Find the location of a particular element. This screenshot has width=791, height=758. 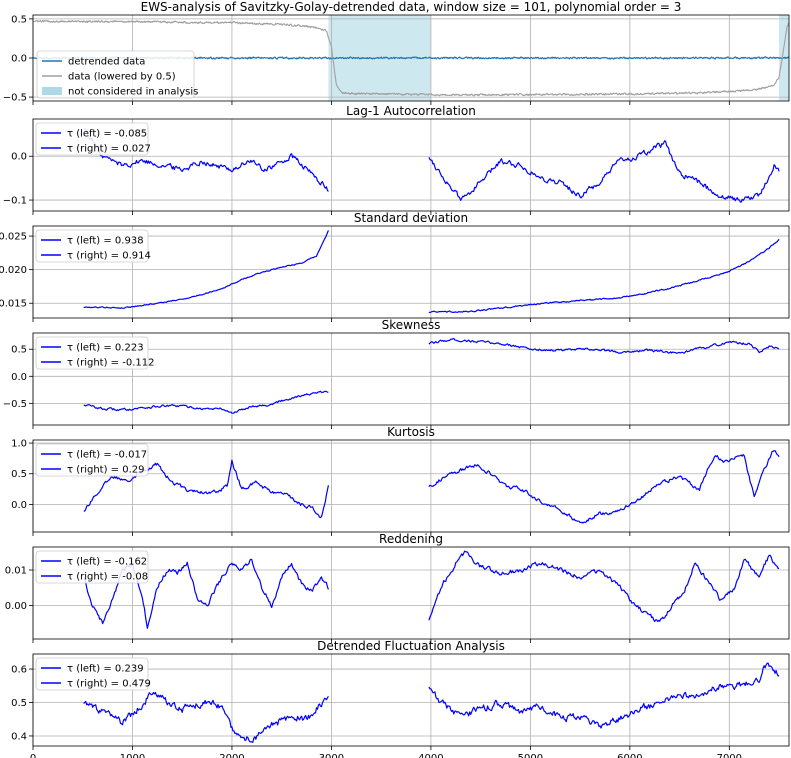

x-tick-label: 5000 is located at coordinates (530, 755).